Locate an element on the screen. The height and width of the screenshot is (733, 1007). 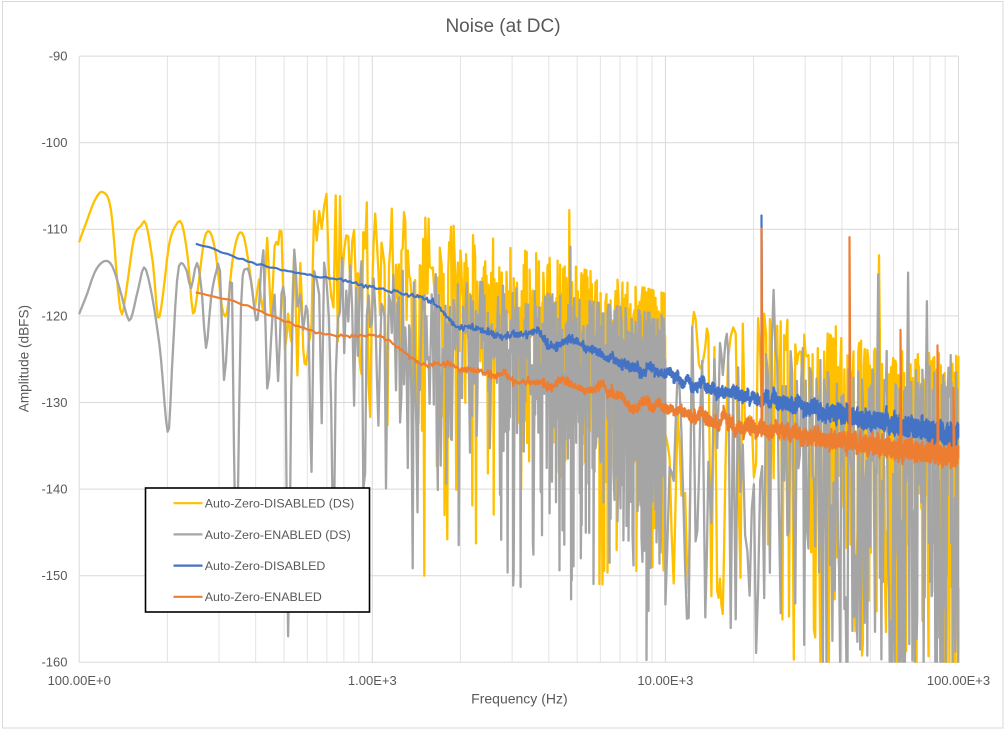
svg-text: -120 is located at coordinates (54, 315).